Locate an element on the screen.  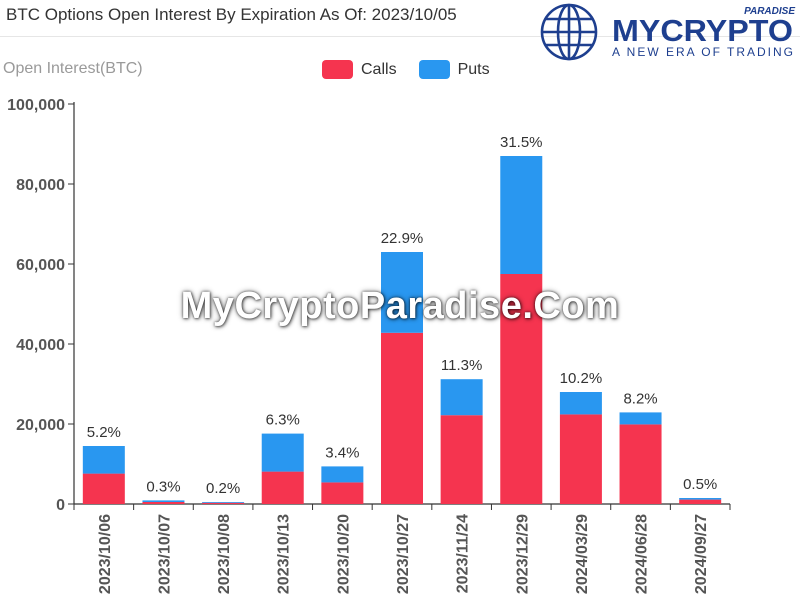
data-label: 31.5% is located at coordinates (521, 142).